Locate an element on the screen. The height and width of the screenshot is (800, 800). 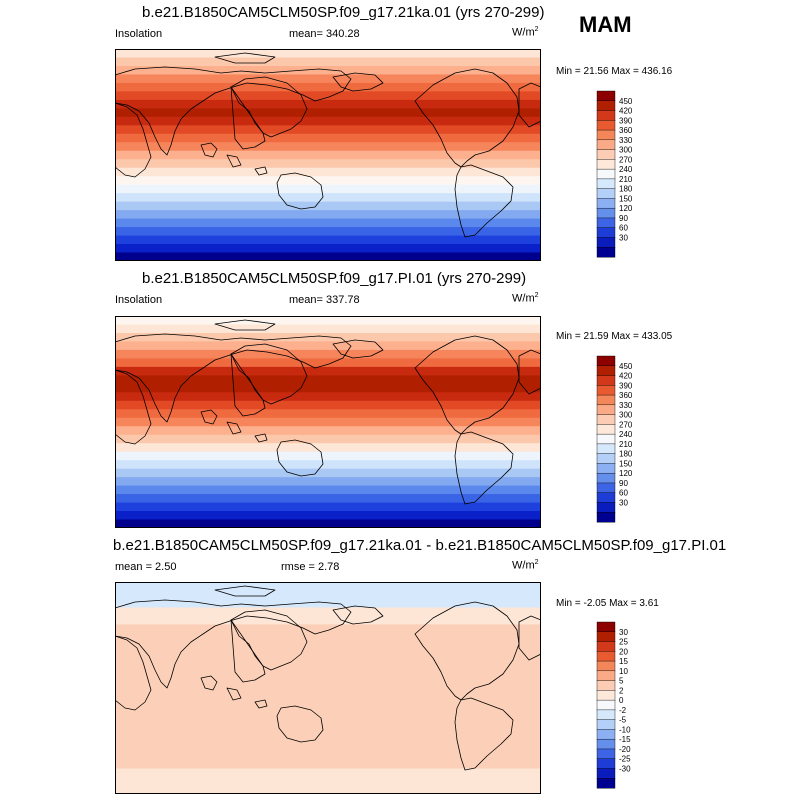
colorbar-tick-label: 300 is located at coordinates (626, 150).